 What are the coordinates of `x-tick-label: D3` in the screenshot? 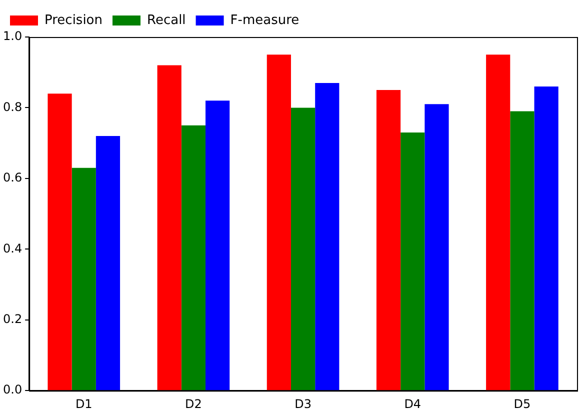 It's located at (303, 403).